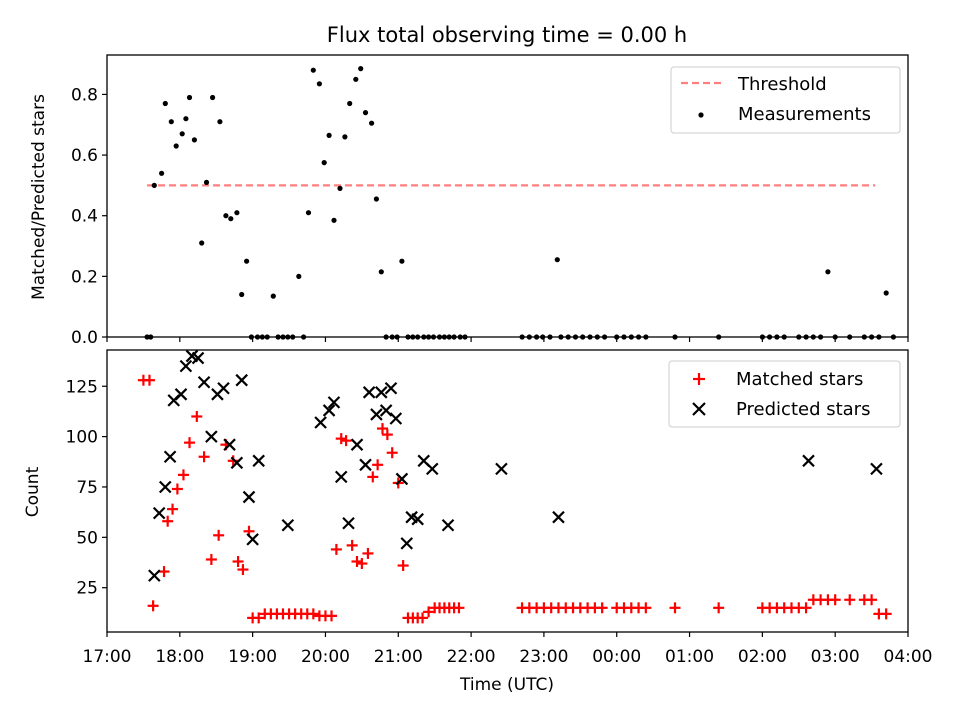  I want to click on bottom-legend: Matched stars Predicted stars, so click(784, 394).